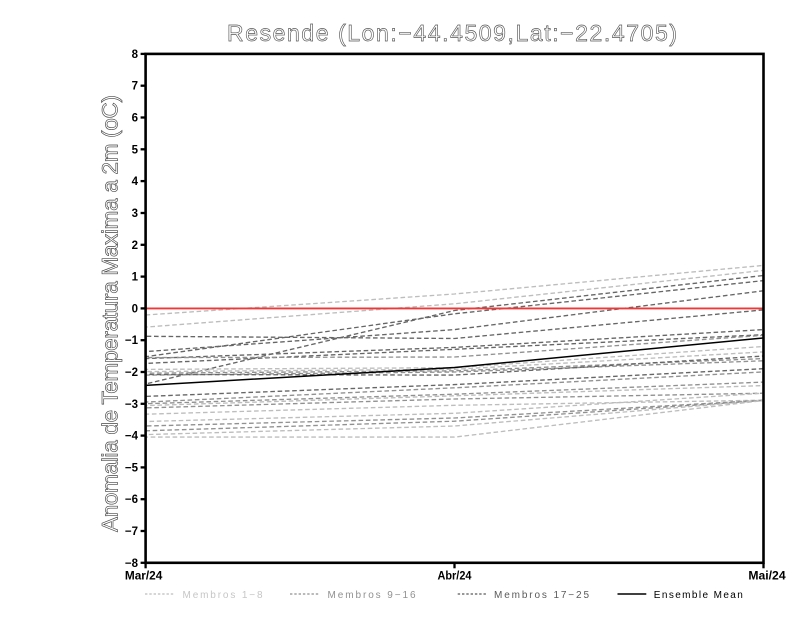 This screenshot has height=618, width=800. Describe the element at coordinates (135, 309) in the screenshot. I see `svg-text: 0` at that location.